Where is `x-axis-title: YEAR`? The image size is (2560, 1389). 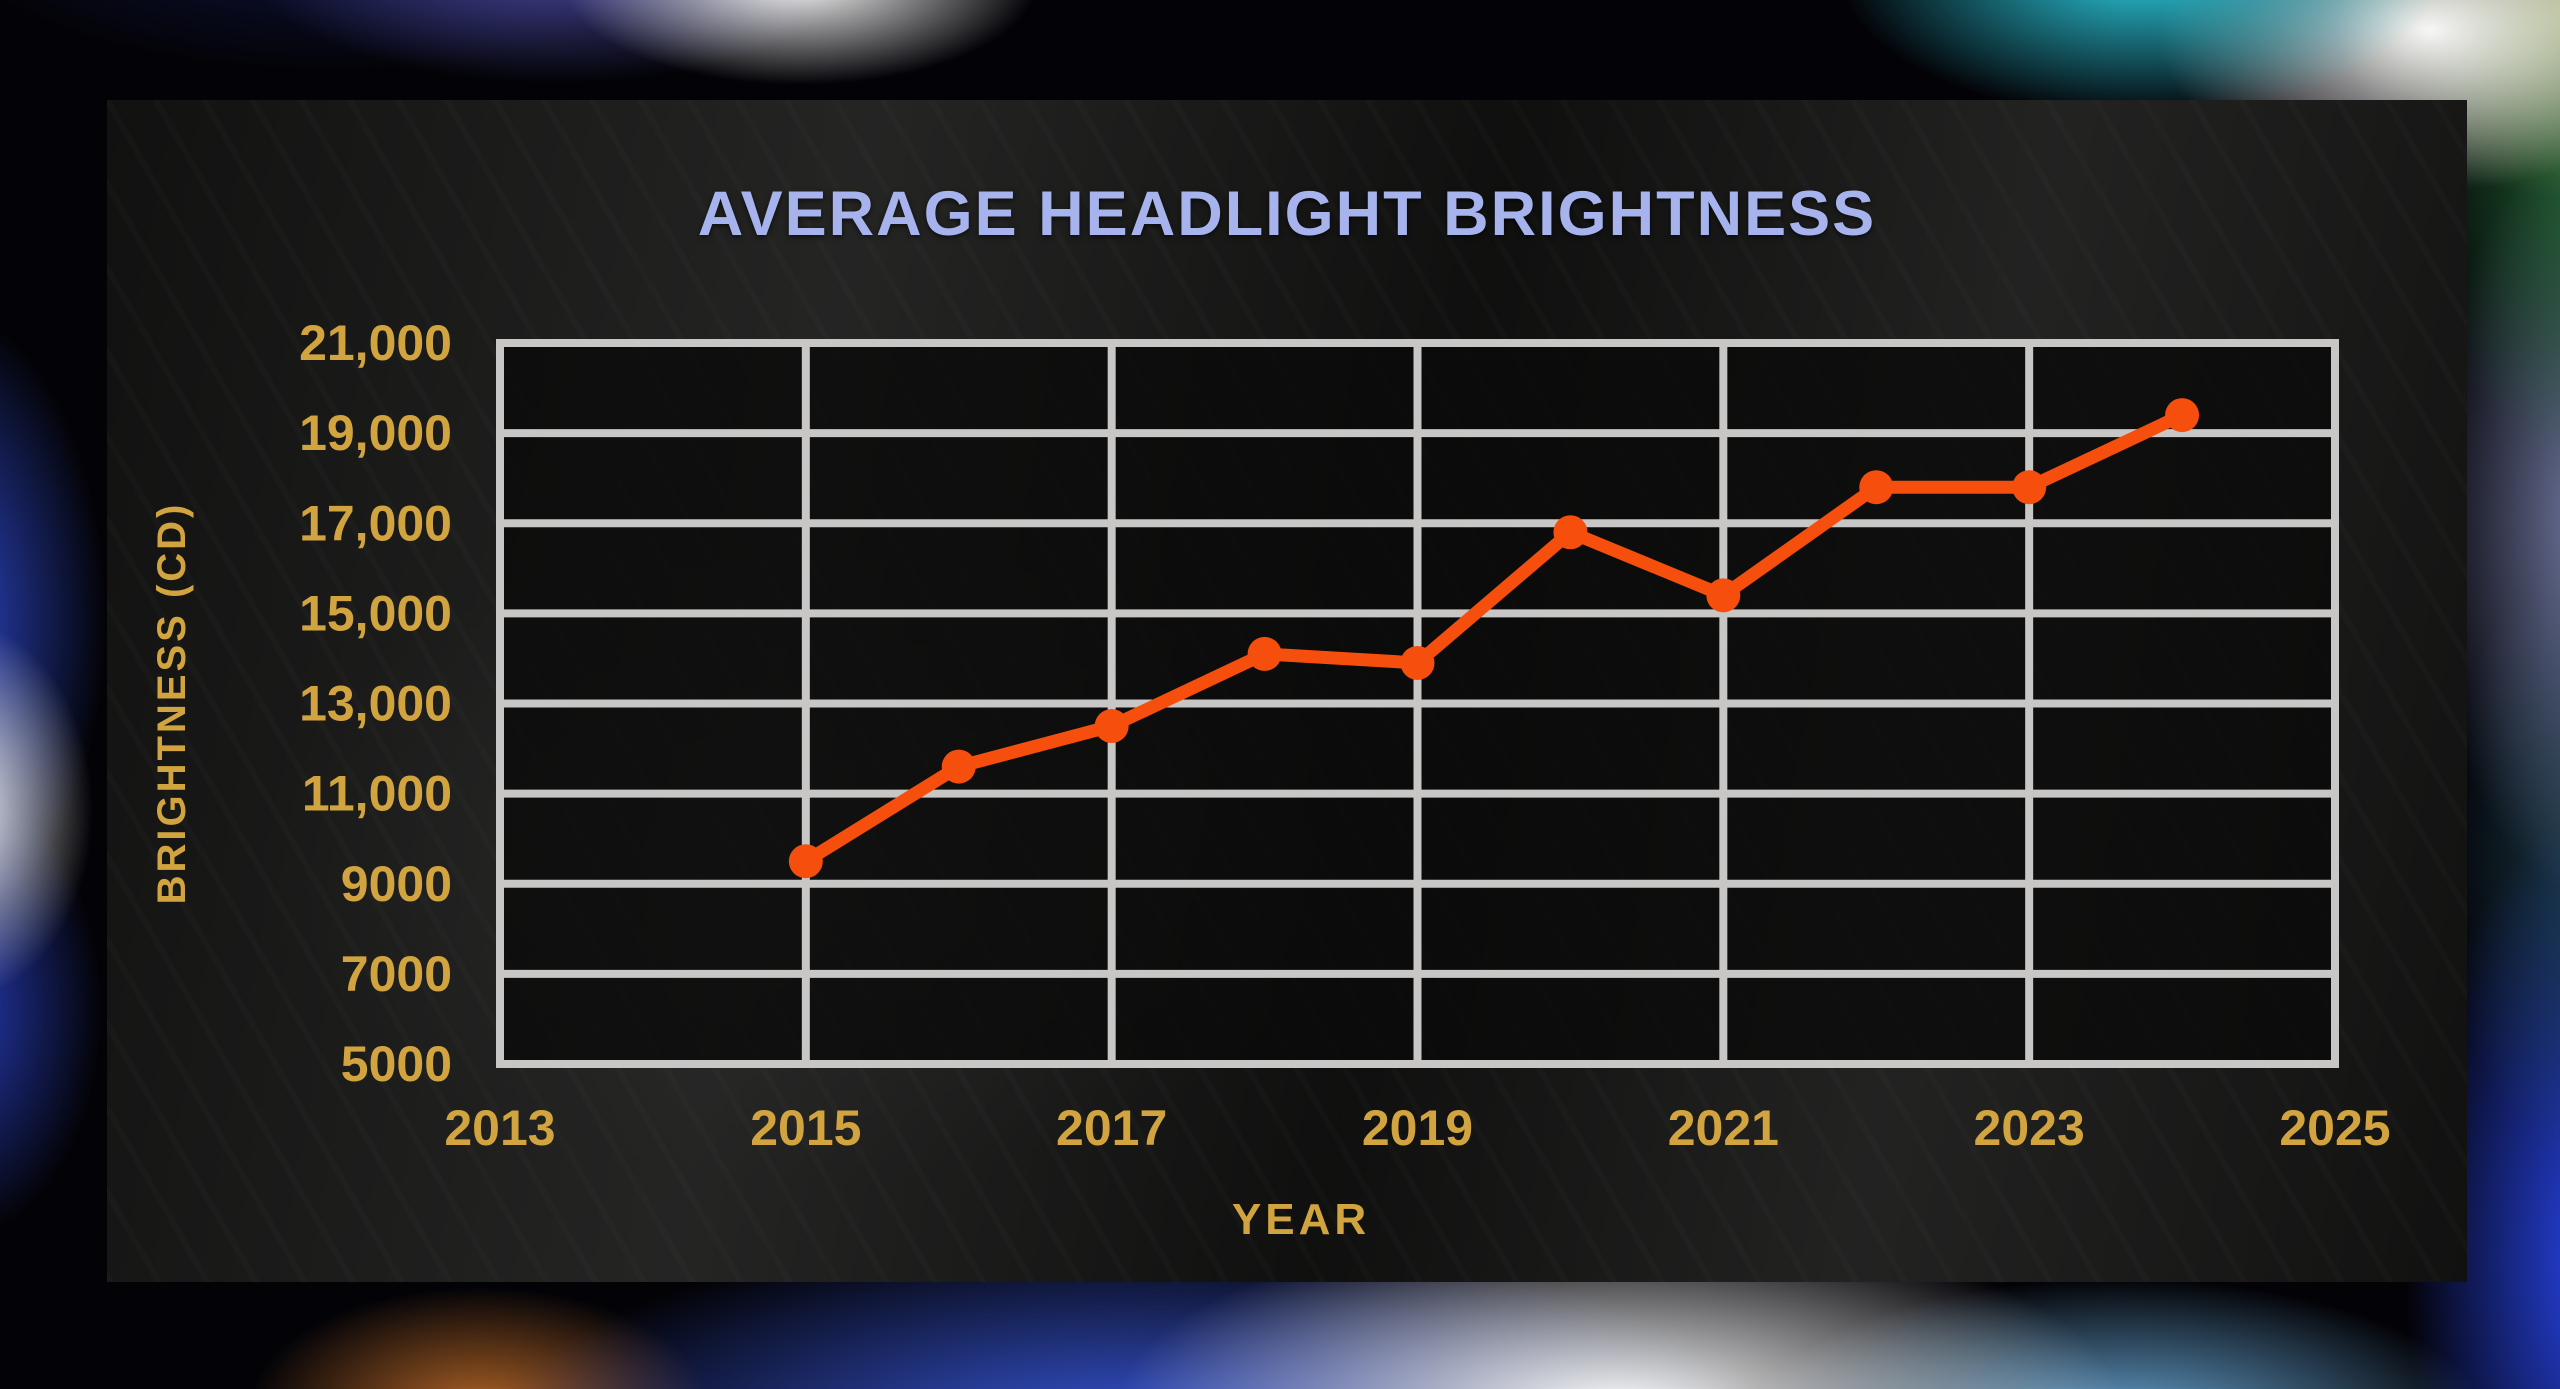 x-axis-title: YEAR is located at coordinates (1301, 1219).